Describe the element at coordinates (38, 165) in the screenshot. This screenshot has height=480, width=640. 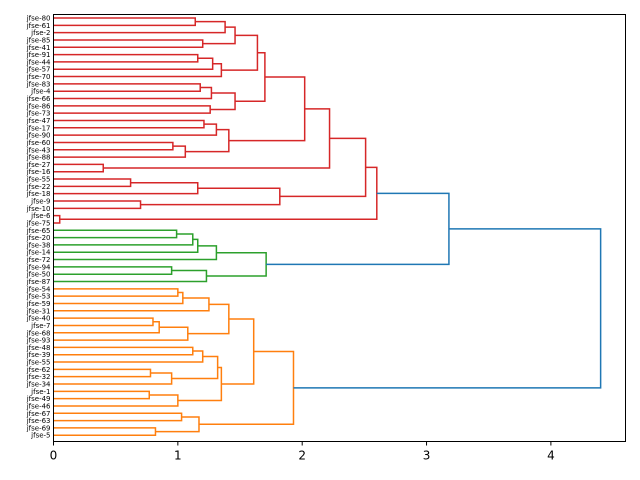
I see `leaf-label: jfse-27` at that location.